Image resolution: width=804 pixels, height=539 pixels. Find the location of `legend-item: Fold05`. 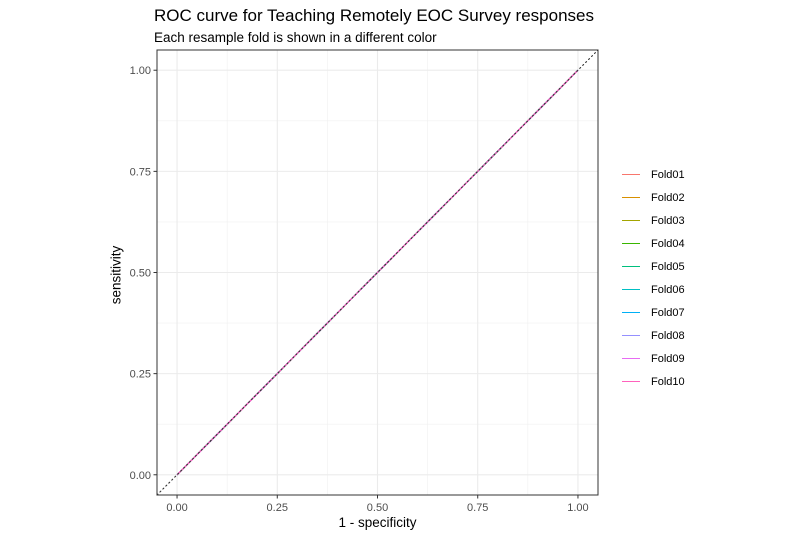

legend-item: Fold05 is located at coordinates (653, 266).